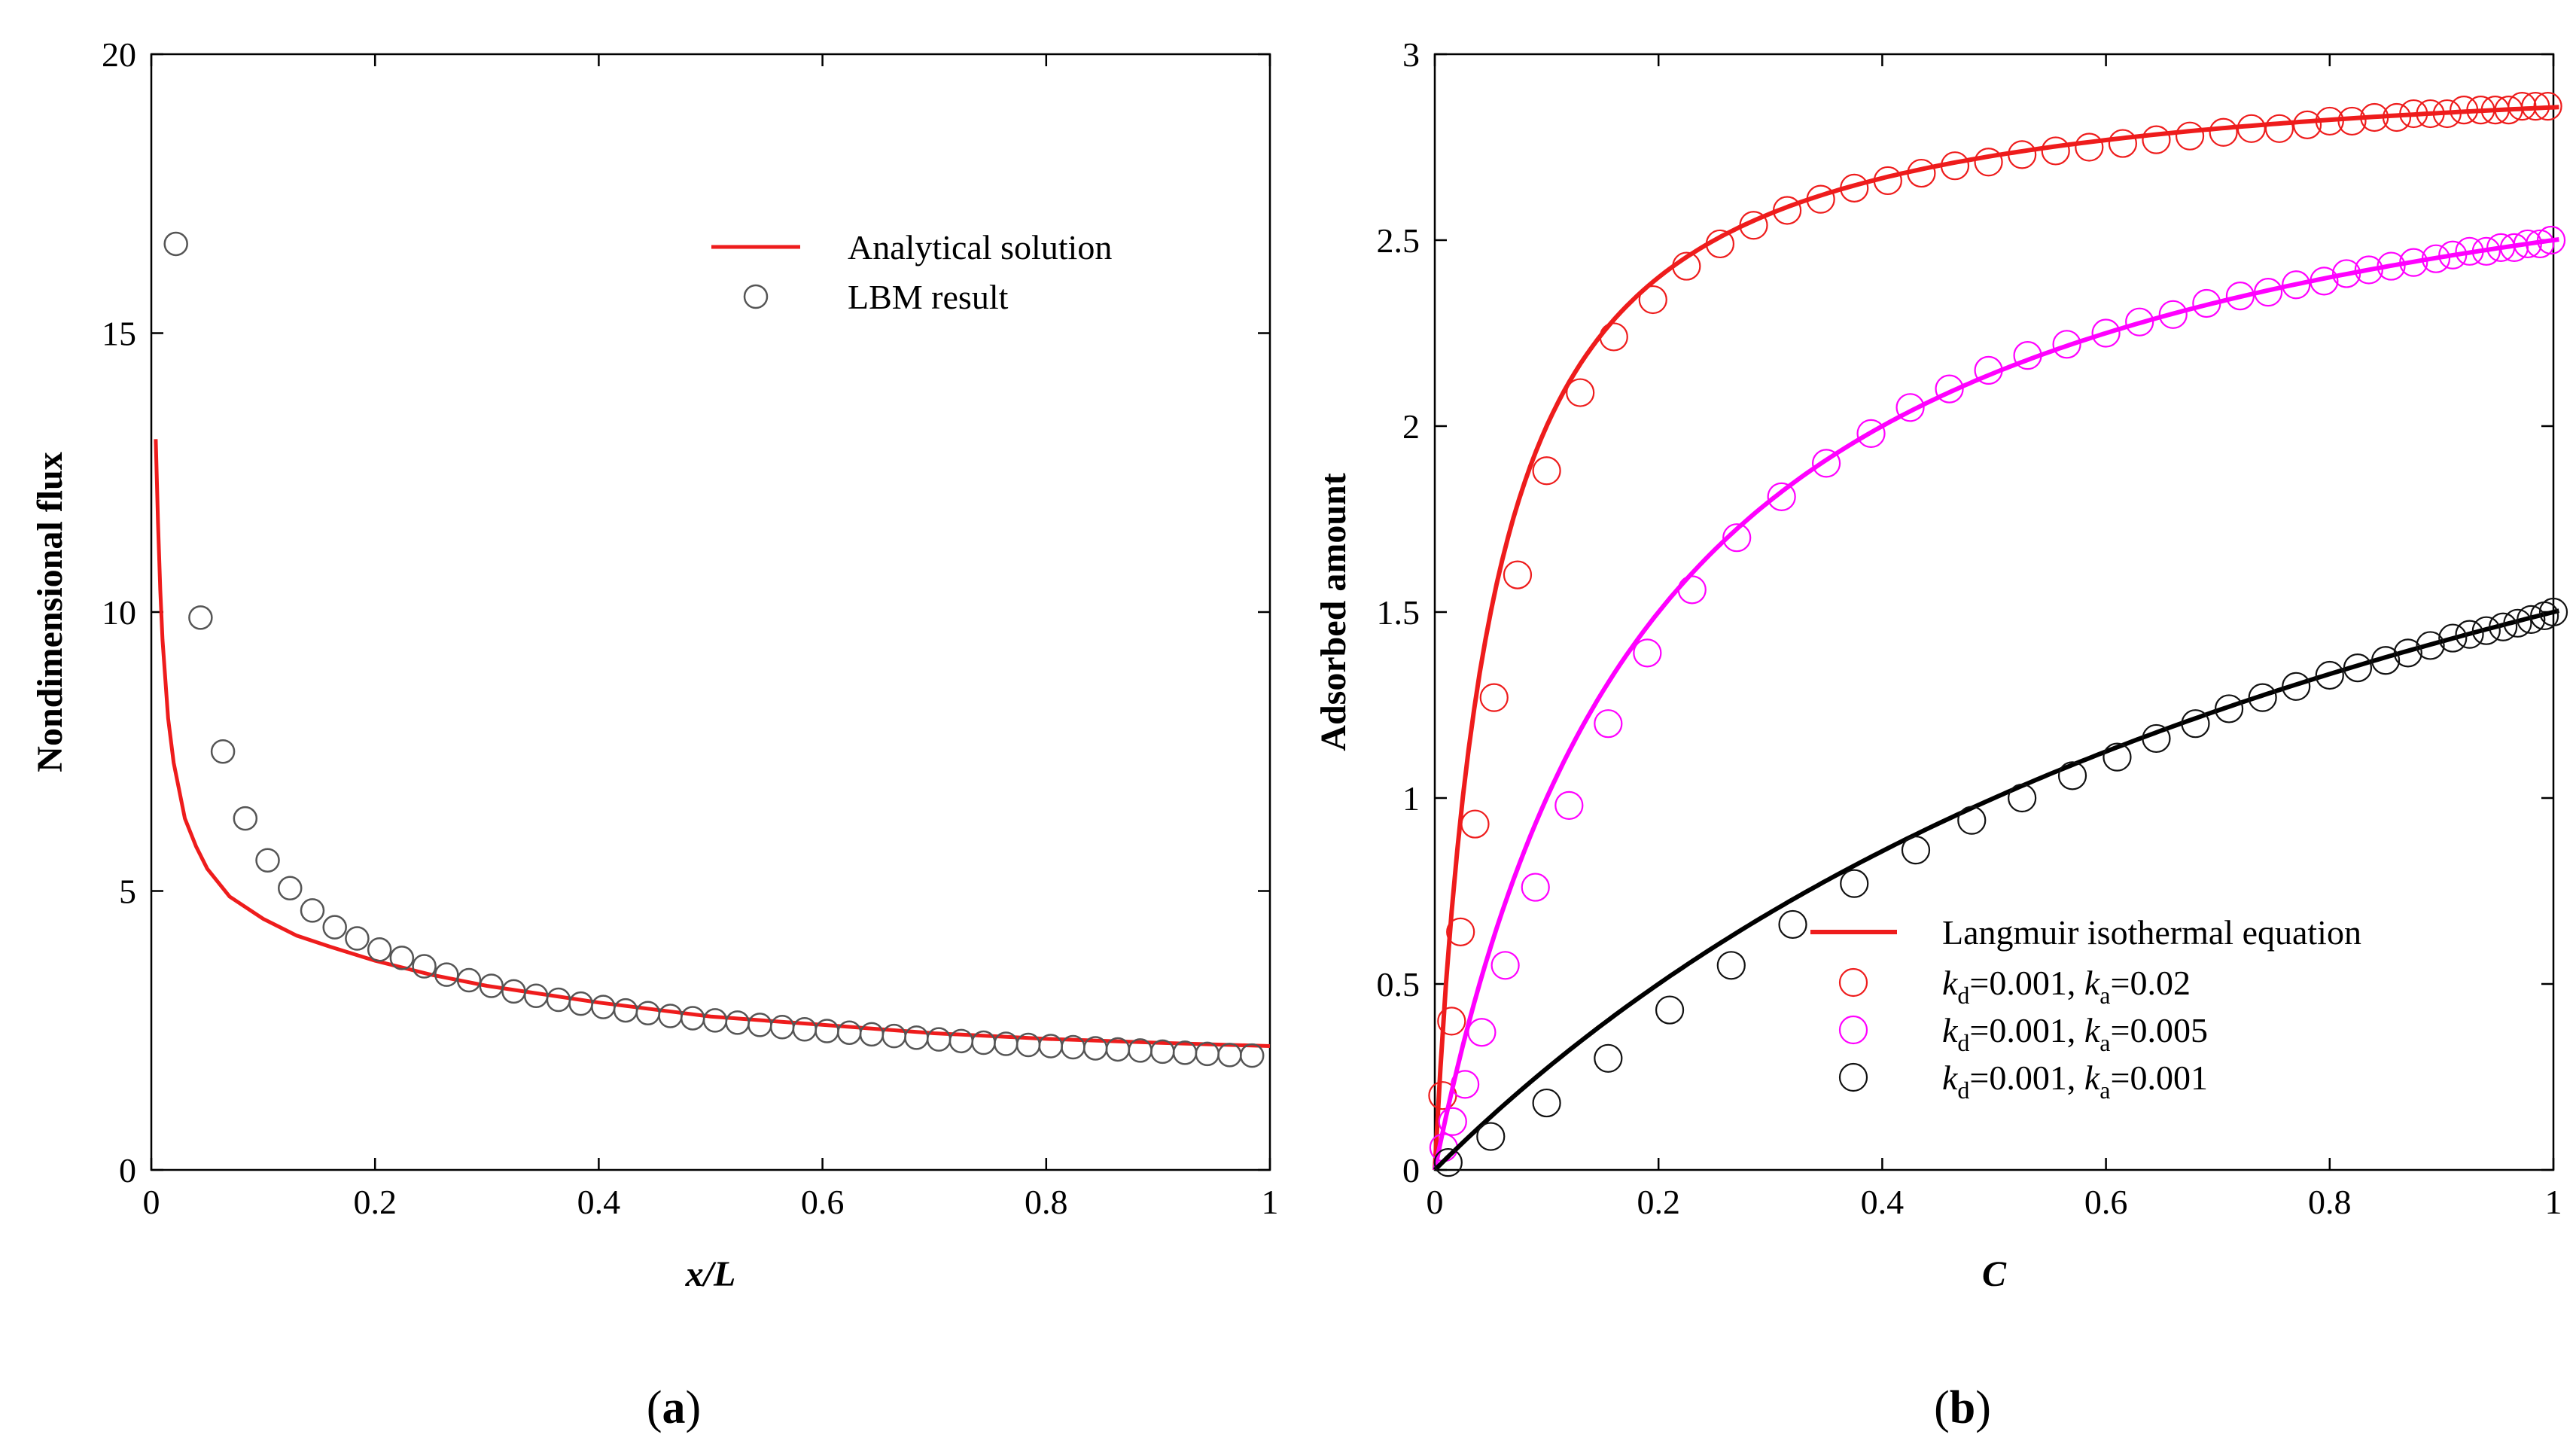  What do you see at coordinates (2106, 1202) in the screenshot?
I see `x-tick-label: 0.6` at bounding box center [2106, 1202].